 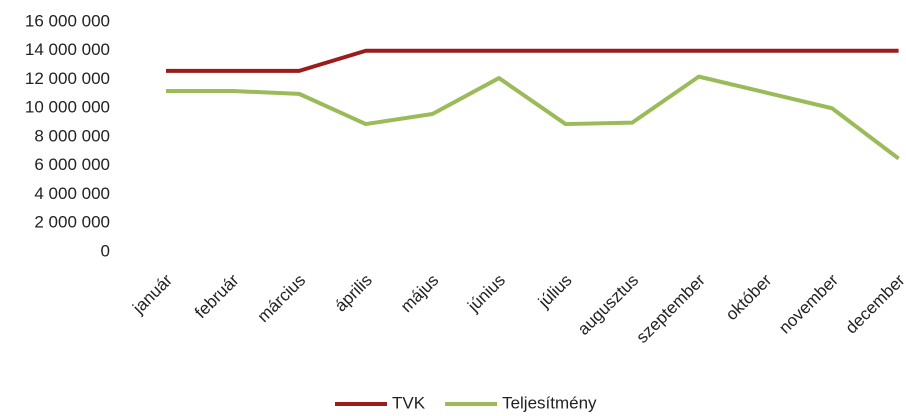 I want to click on x-tick-label: május, so click(x=420, y=294).